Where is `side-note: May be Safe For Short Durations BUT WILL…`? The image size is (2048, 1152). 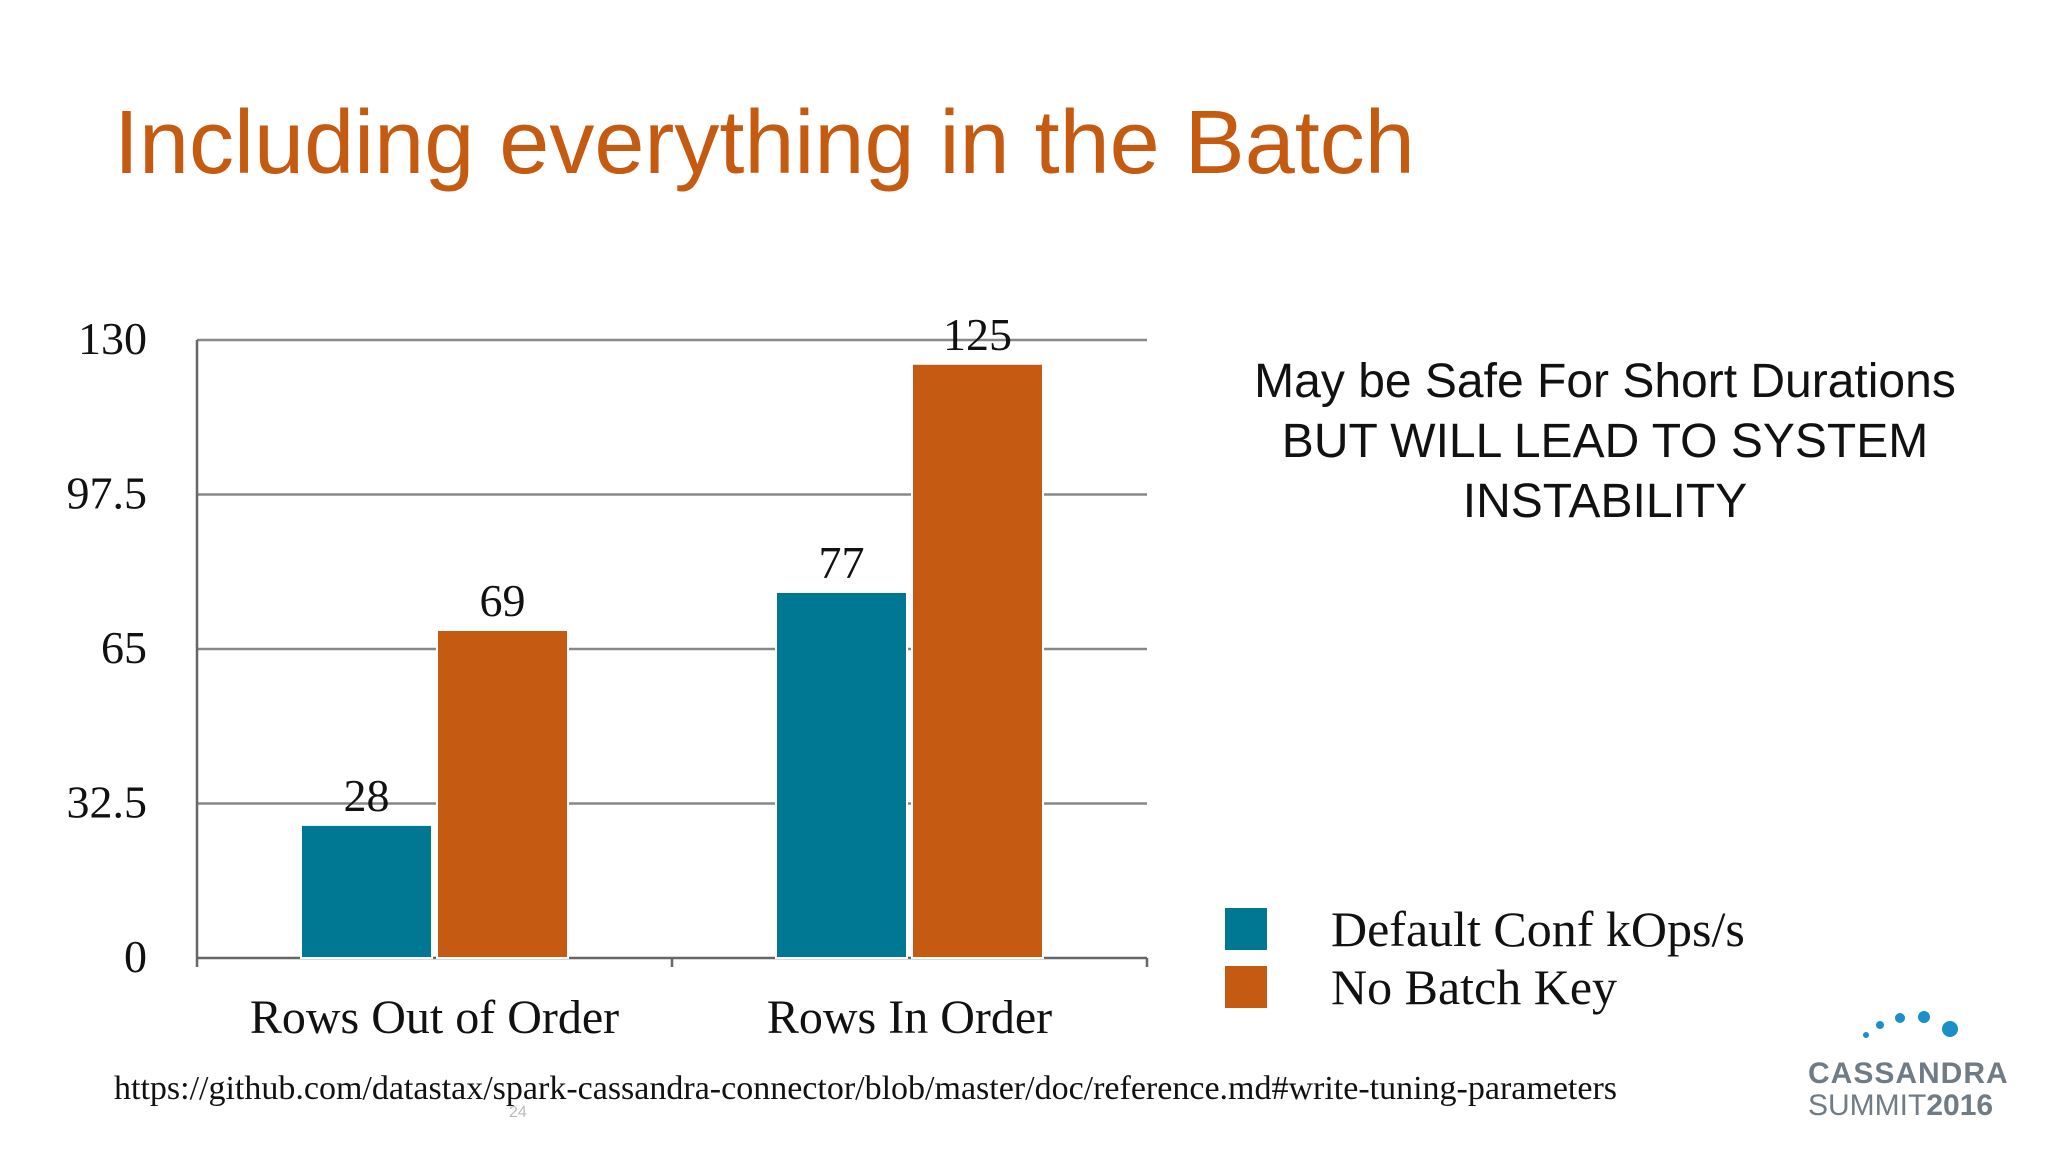
side-note: May be Safe For Short Durations BUT WILL… is located at coordinates (1605, 442).